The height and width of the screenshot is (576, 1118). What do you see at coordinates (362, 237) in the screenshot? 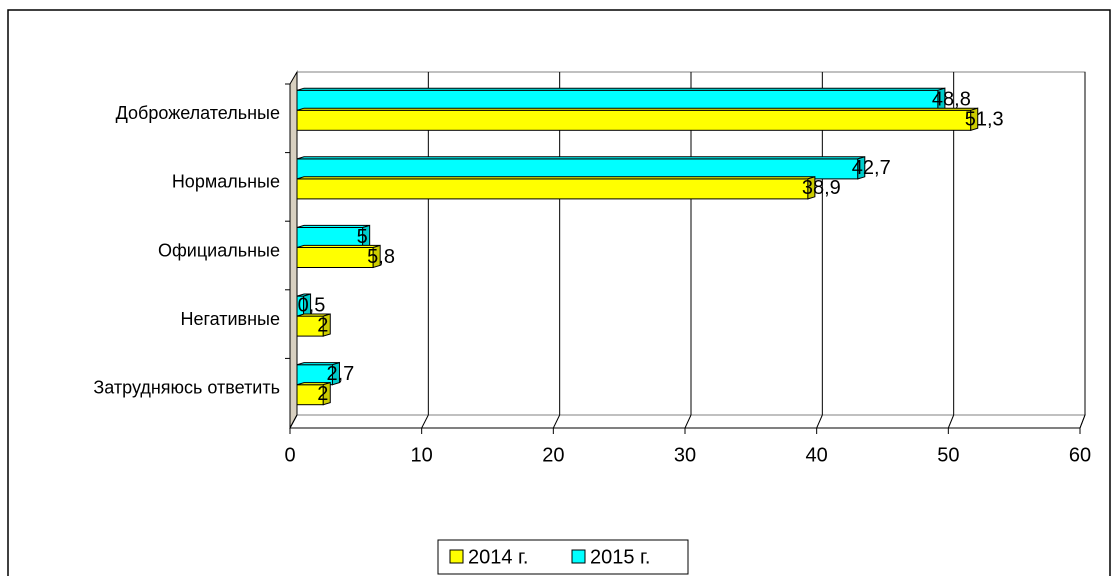
I see `value-label: 5` at bounding box center [362, 237].